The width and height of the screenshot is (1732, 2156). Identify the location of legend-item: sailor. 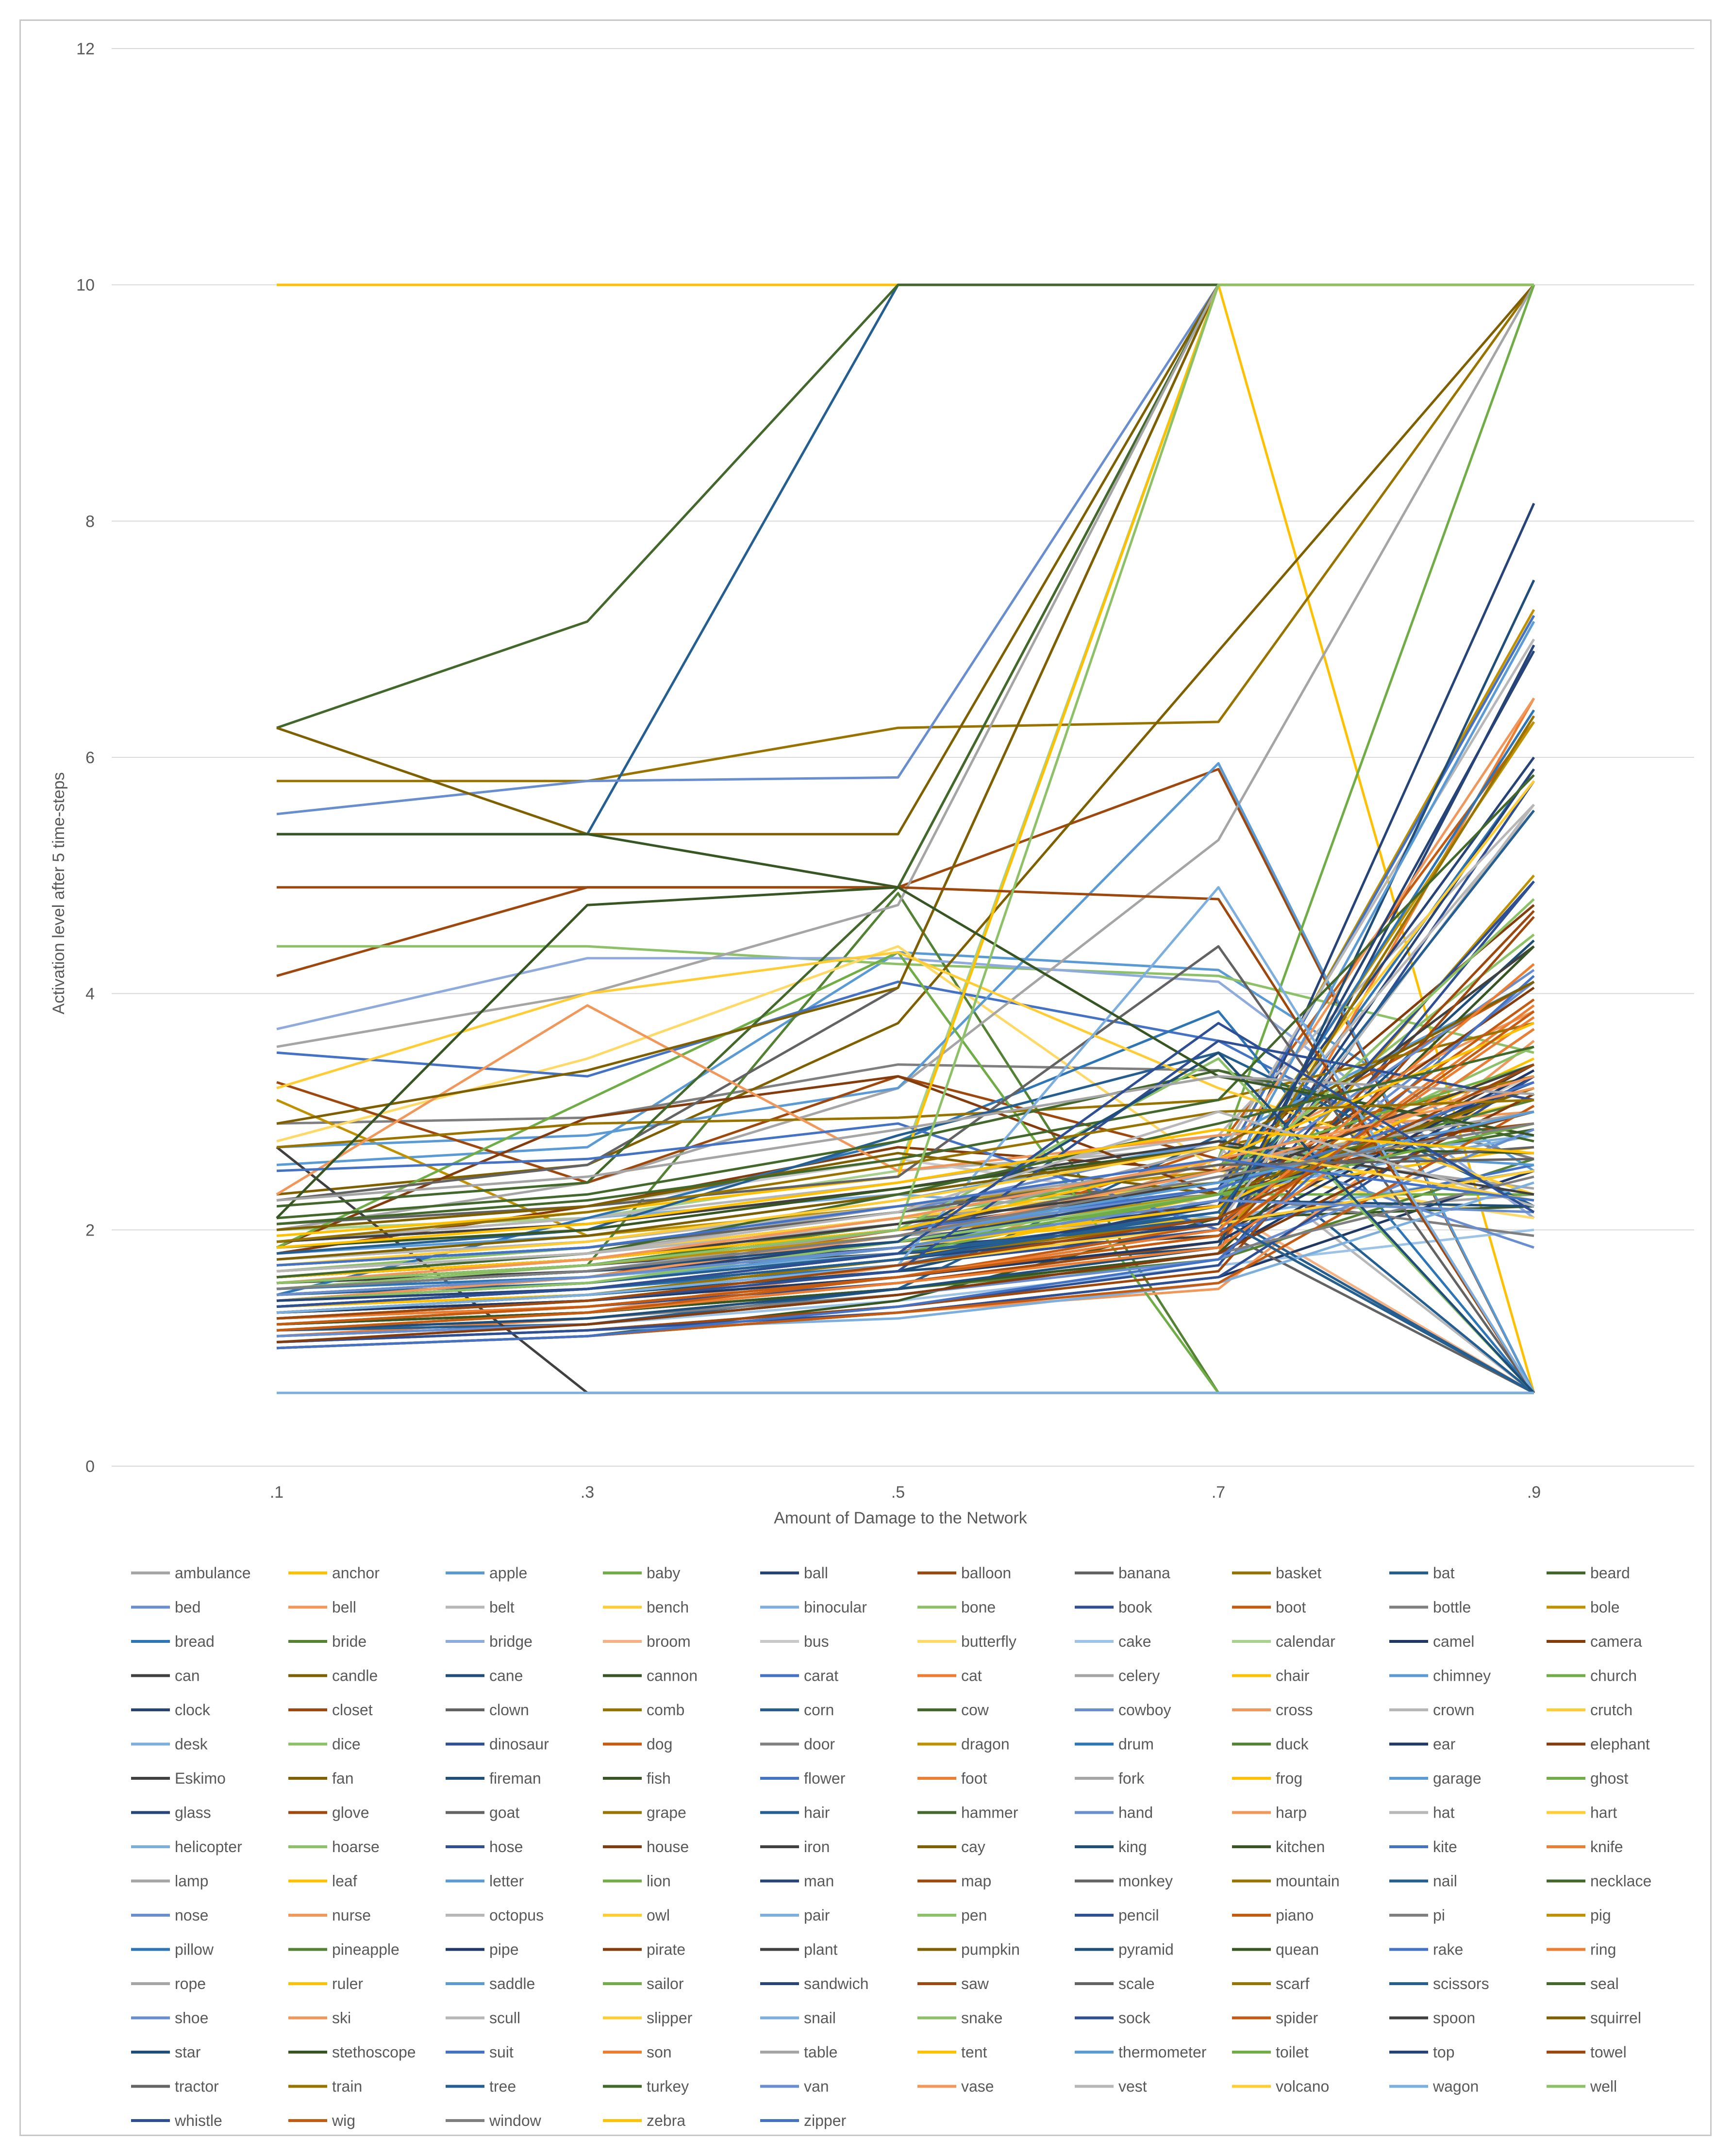
(643, 1983).